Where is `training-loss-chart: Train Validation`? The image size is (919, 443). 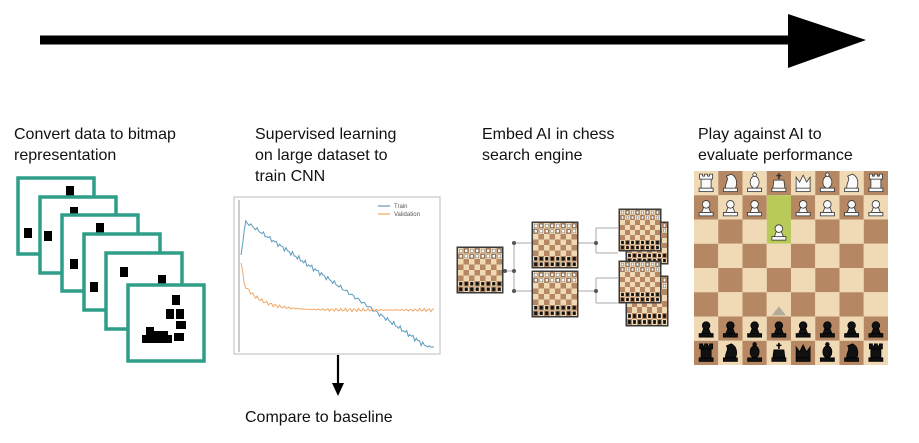 training-loss-chart: Train Validation is located at coordinates (337, 275).